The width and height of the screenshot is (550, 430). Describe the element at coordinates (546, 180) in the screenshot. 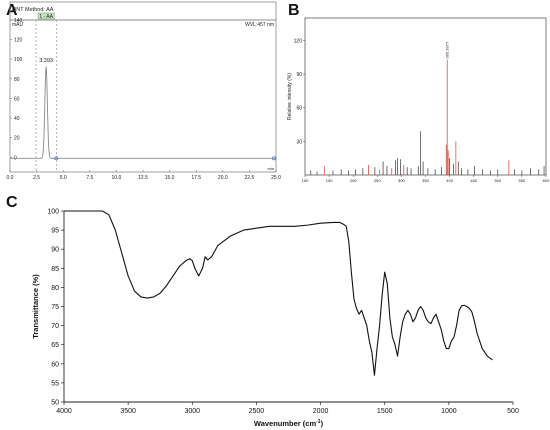

I see `x-tick-label: 600` at that location.